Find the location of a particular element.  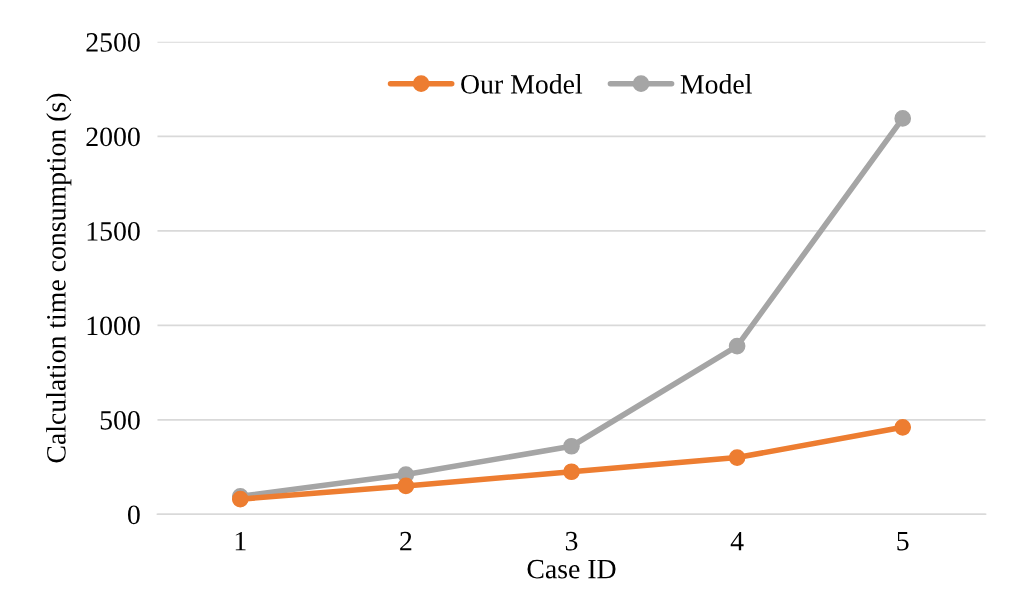

y-tick-label: 2000 is located at coordinates (113, 137).